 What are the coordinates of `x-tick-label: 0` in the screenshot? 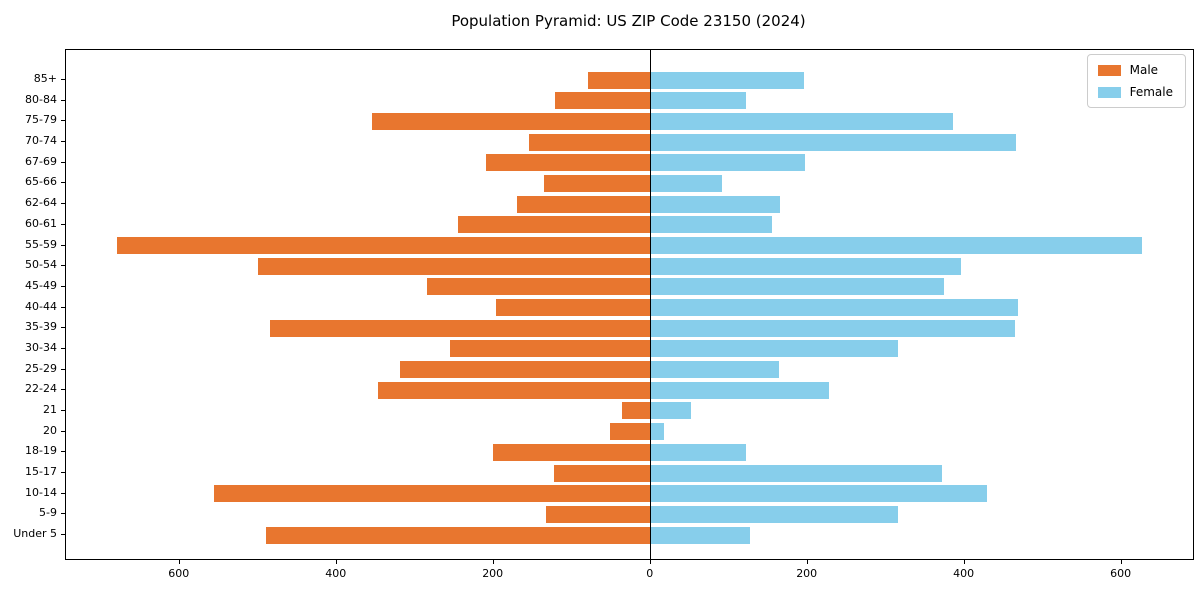 It's located at (650, 573).